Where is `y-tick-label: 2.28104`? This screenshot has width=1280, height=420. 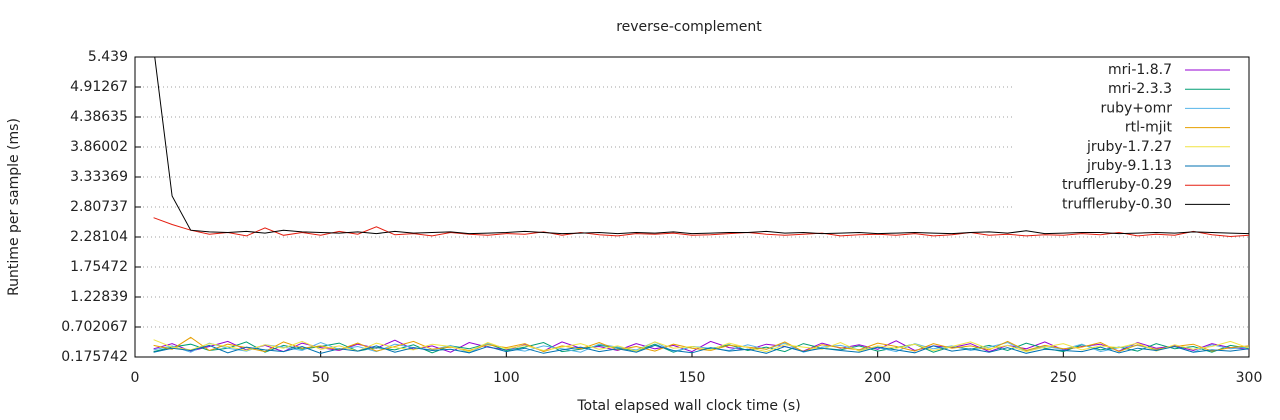 y-tick-label: 2.28104 is located at coordinates (99, 237).